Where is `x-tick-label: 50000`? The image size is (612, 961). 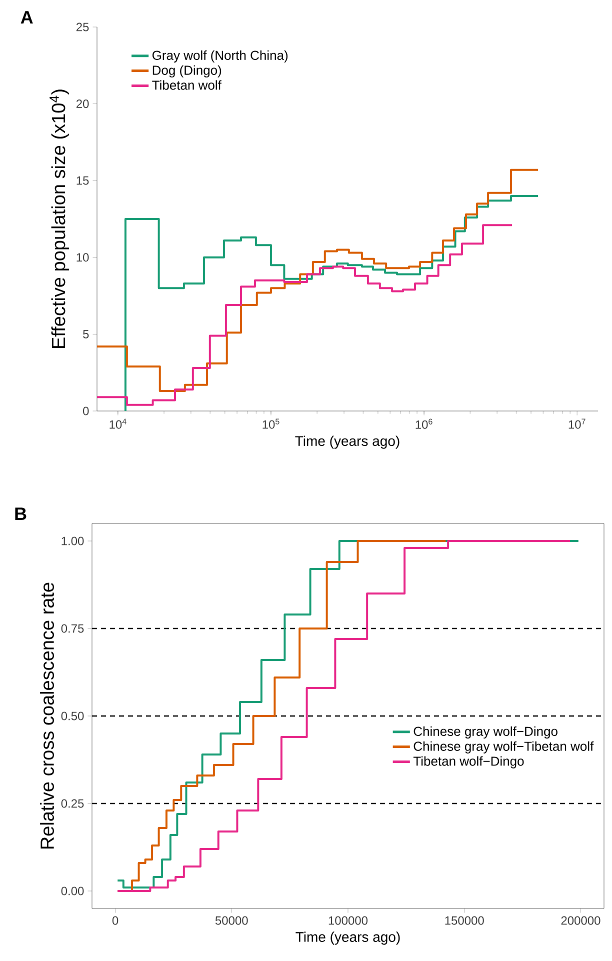
x-tick-label: 50000 is located at coordinates (231, 920).